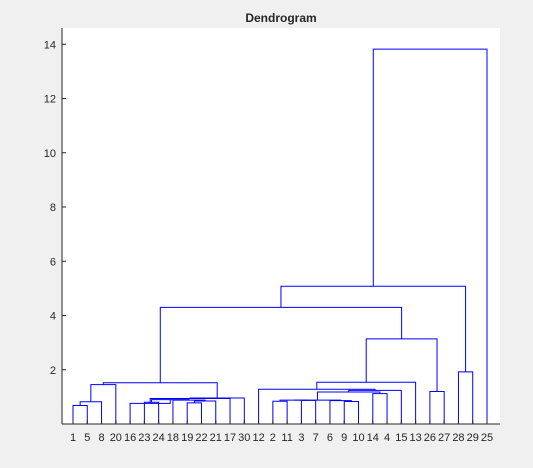 The width and height of the screenshot is (533, 468). What do you see at coordinates (50, 45) in the screenshot?
I see `y-tick-label: 14` at bounding box center [50, 45].